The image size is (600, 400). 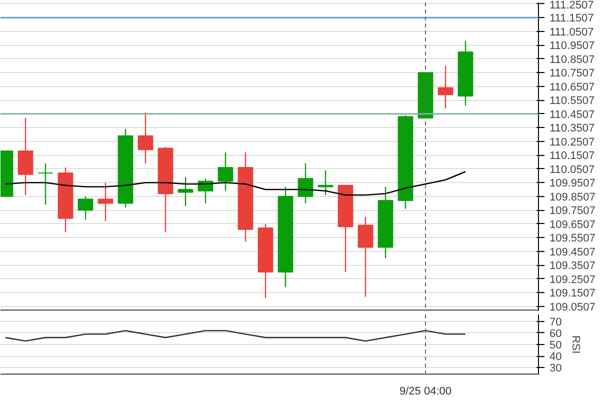 I want to click on y-tick-label: 109.1507, so click(x=573, y=294).